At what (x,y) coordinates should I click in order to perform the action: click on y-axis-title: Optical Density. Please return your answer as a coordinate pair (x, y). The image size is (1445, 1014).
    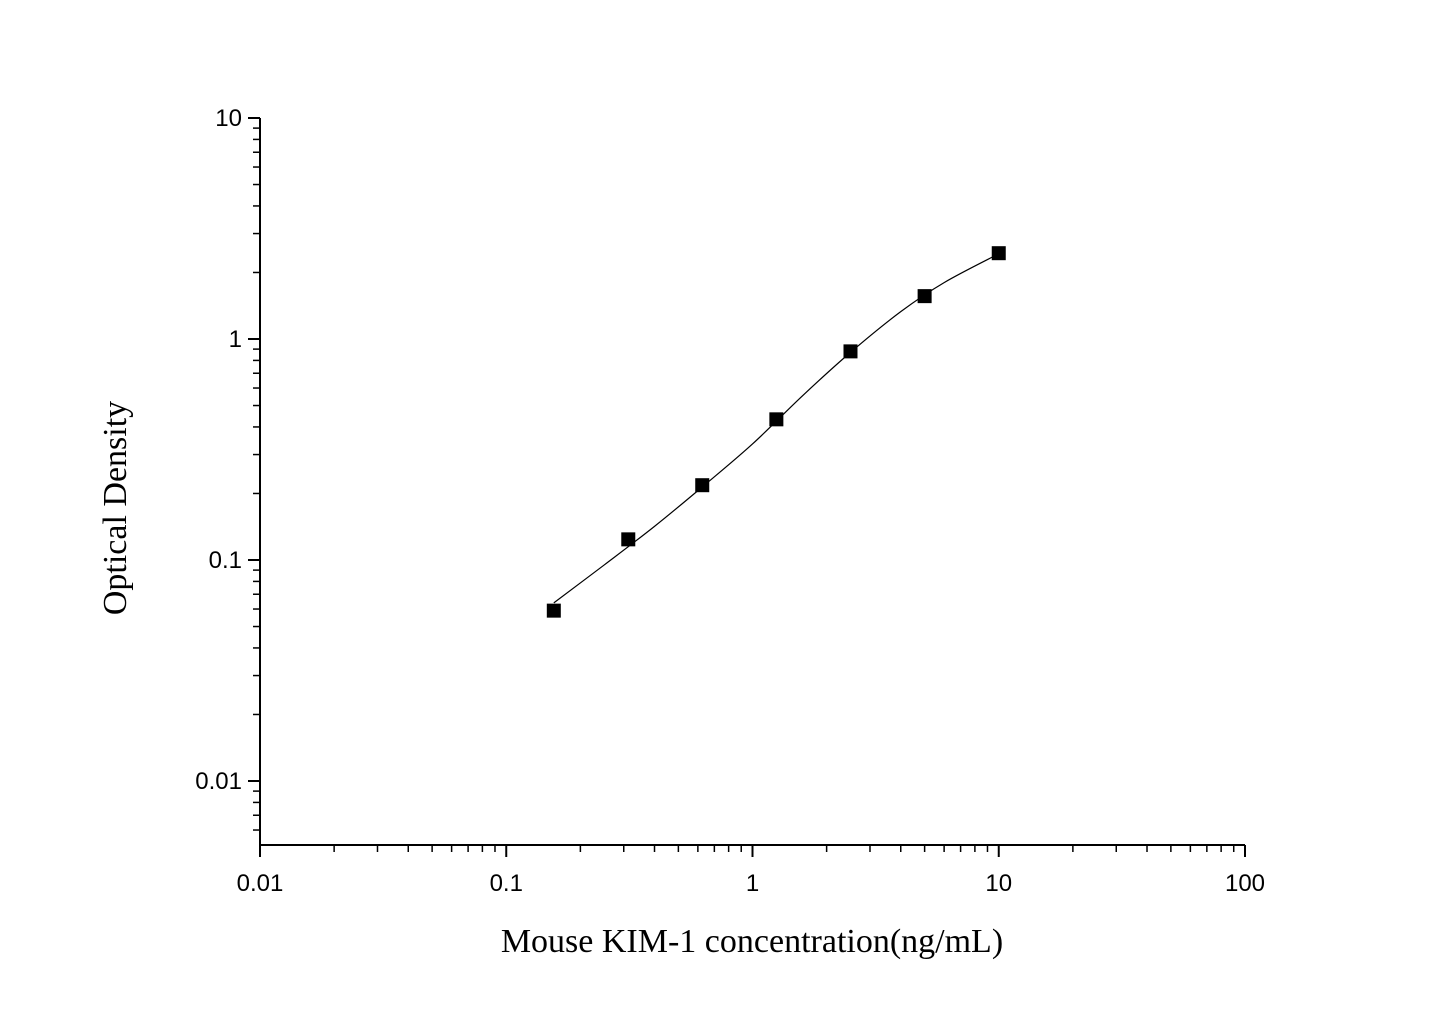
    Looking at the image, I should click on (115, 508).